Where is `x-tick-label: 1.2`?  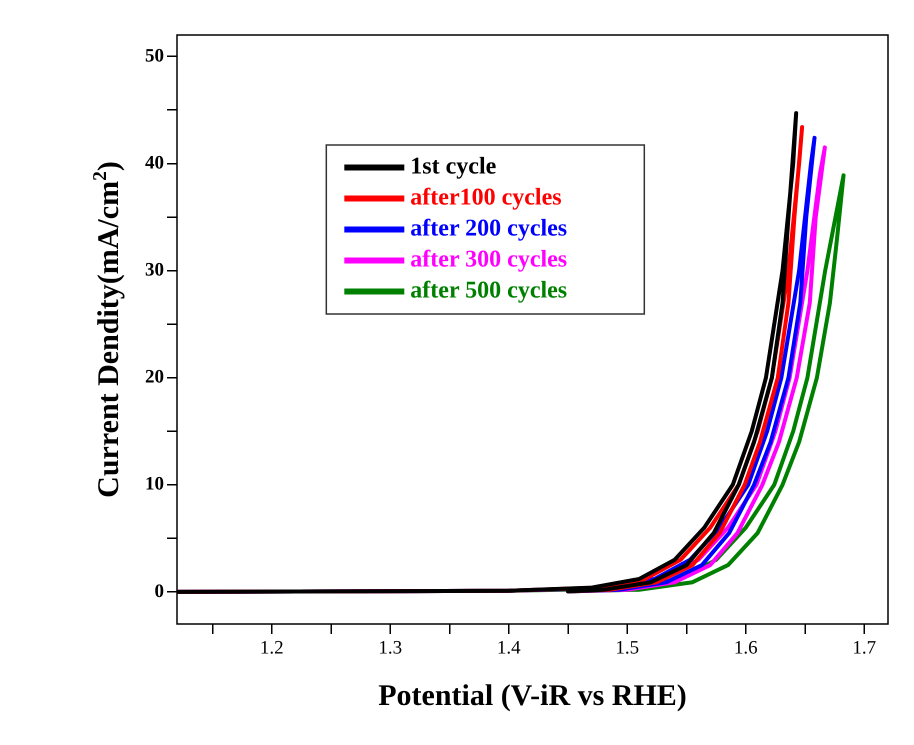
x-tick-label: 1.2 is located at coordinates (272, 647).